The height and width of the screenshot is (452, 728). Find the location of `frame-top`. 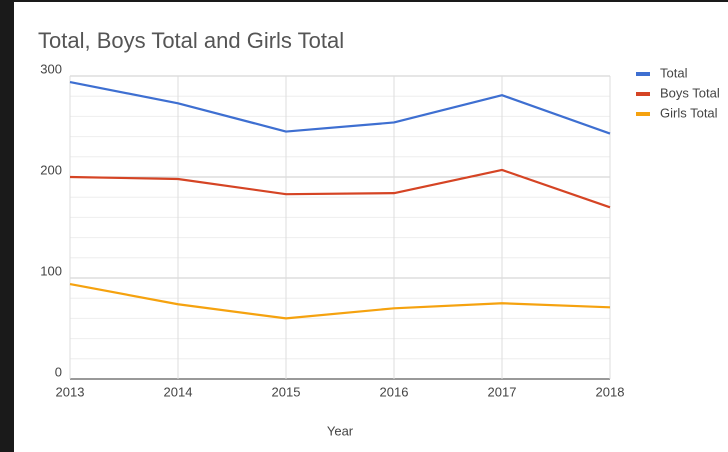

frame-top is located at coordinates (364, 1).